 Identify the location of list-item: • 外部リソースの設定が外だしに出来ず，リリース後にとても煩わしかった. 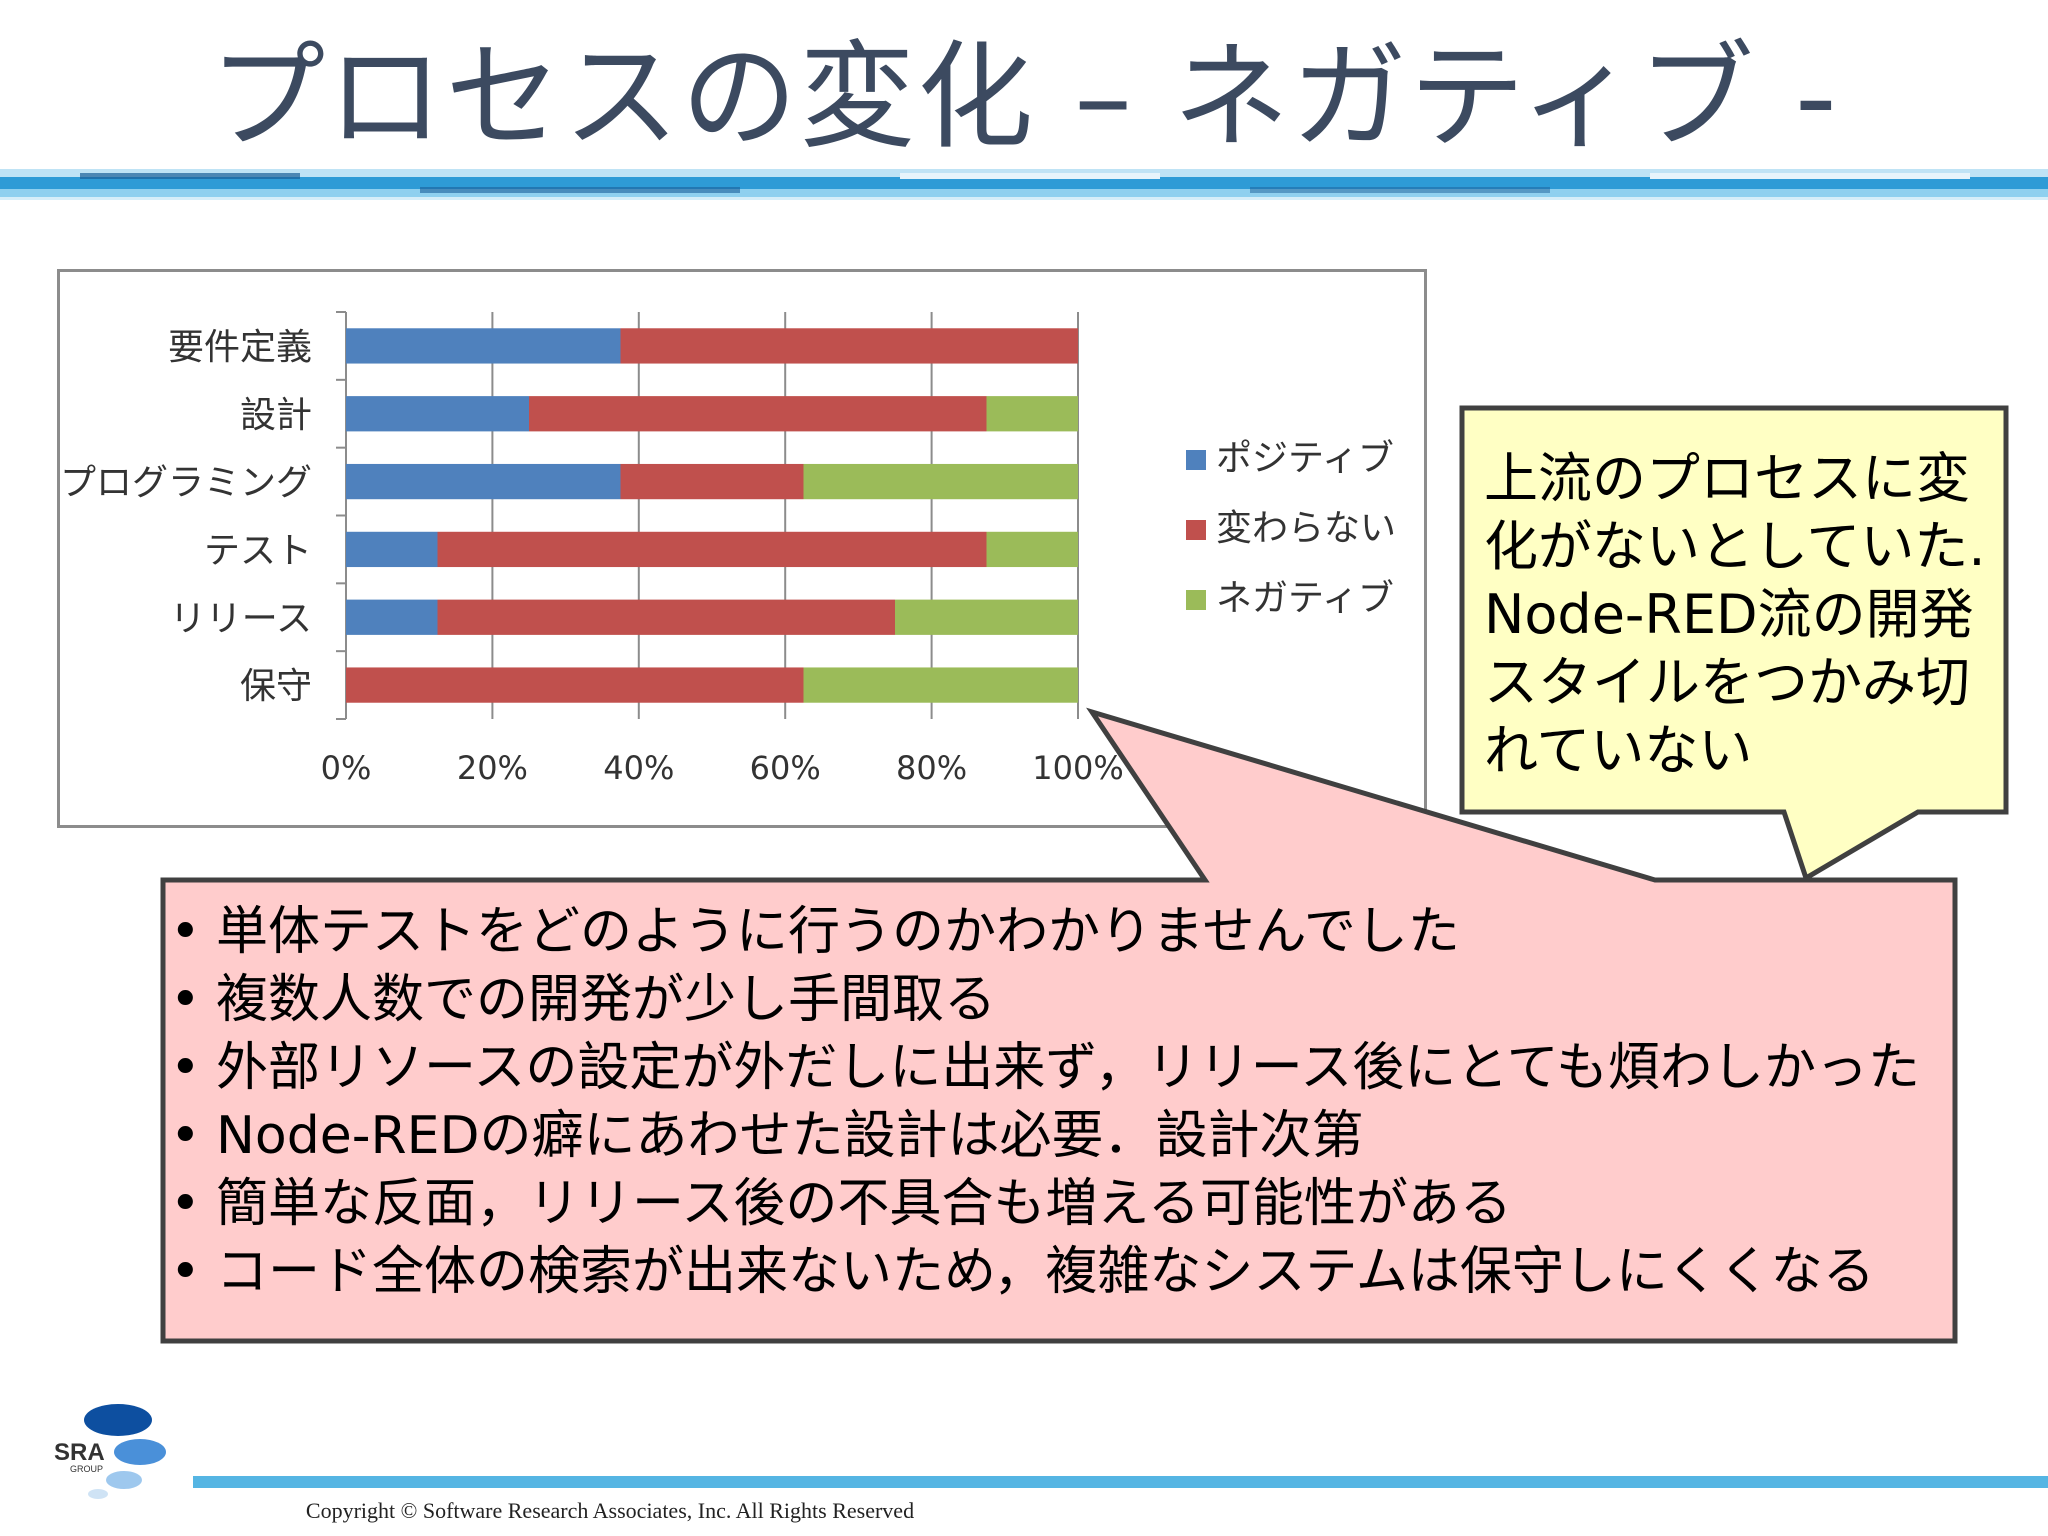
(1065, 1068).